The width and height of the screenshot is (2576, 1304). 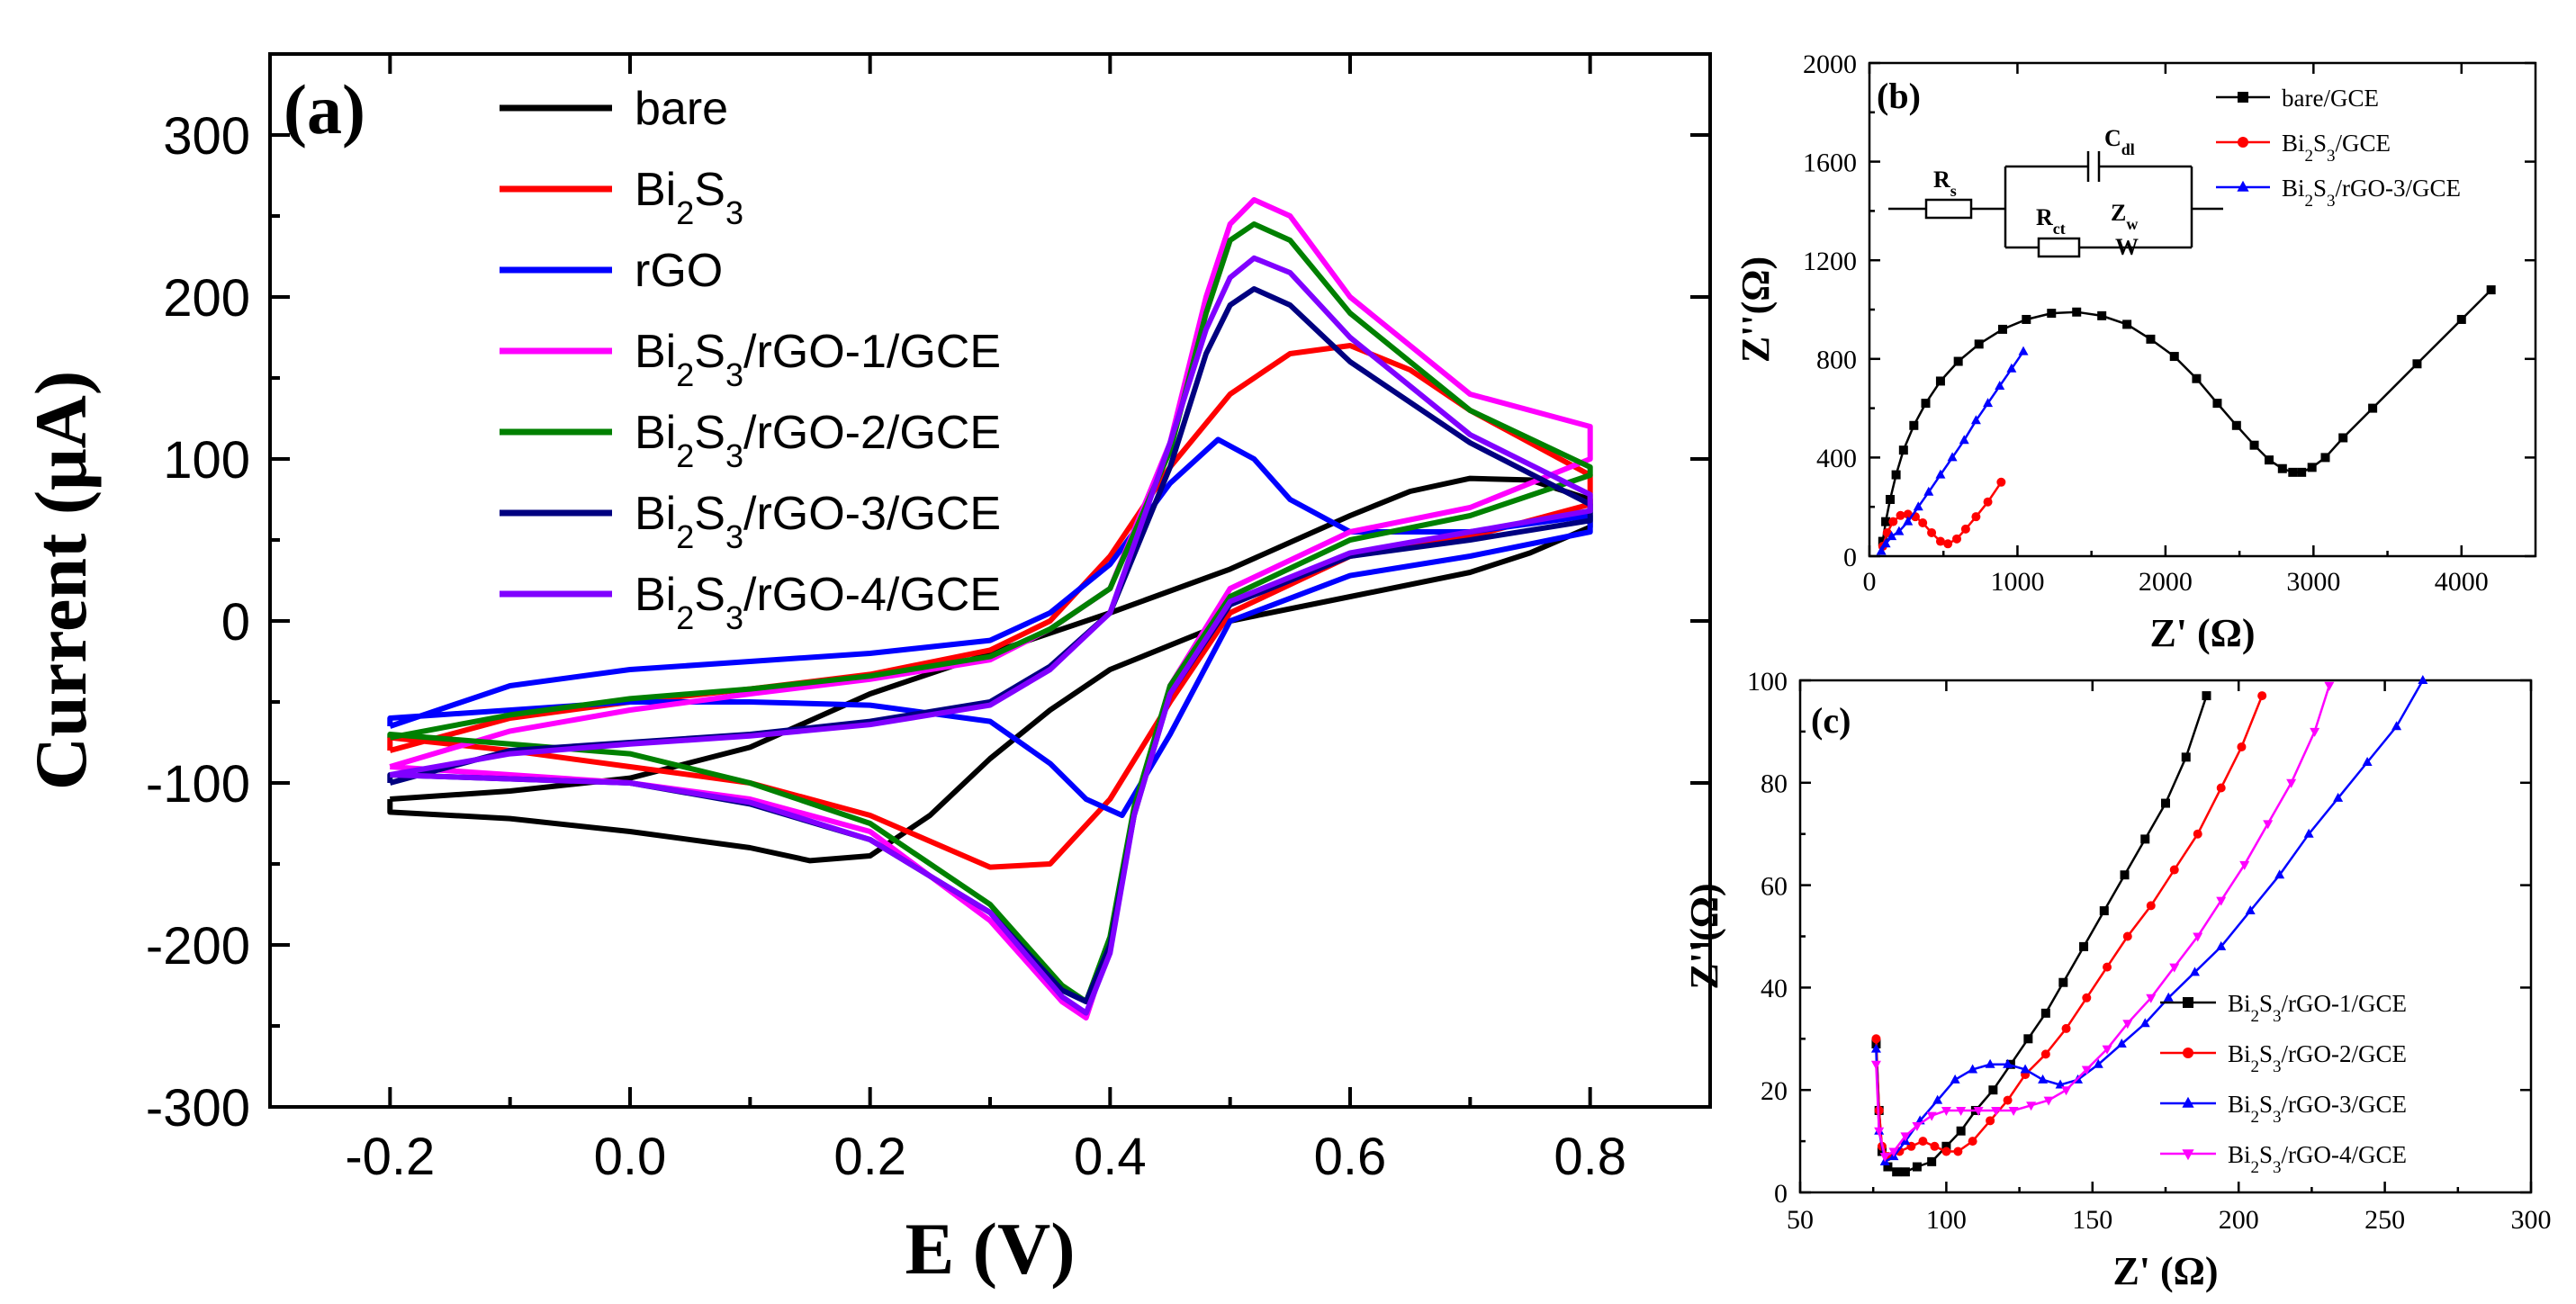 What do you see at coordinates (1899, 96) in the screenshot?
I see `panel-label: (b)` at bounding box center [1899, 96].